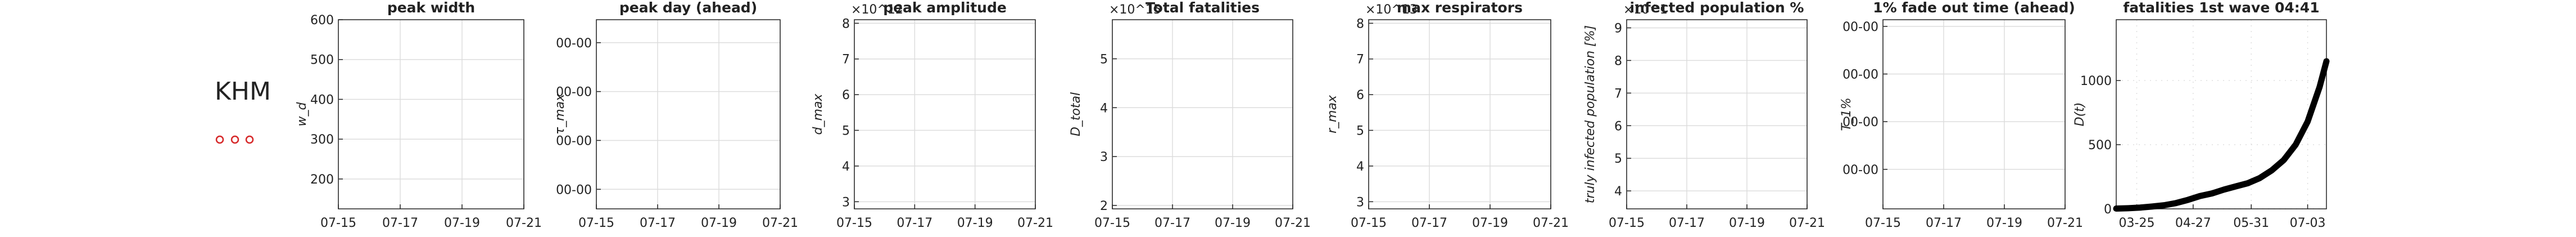 This screenshot has width=2576, height=237. Describe the element at coordinates (1135, 10) in the screenshot. I see `axis-exponent: ×10^15` at that location.